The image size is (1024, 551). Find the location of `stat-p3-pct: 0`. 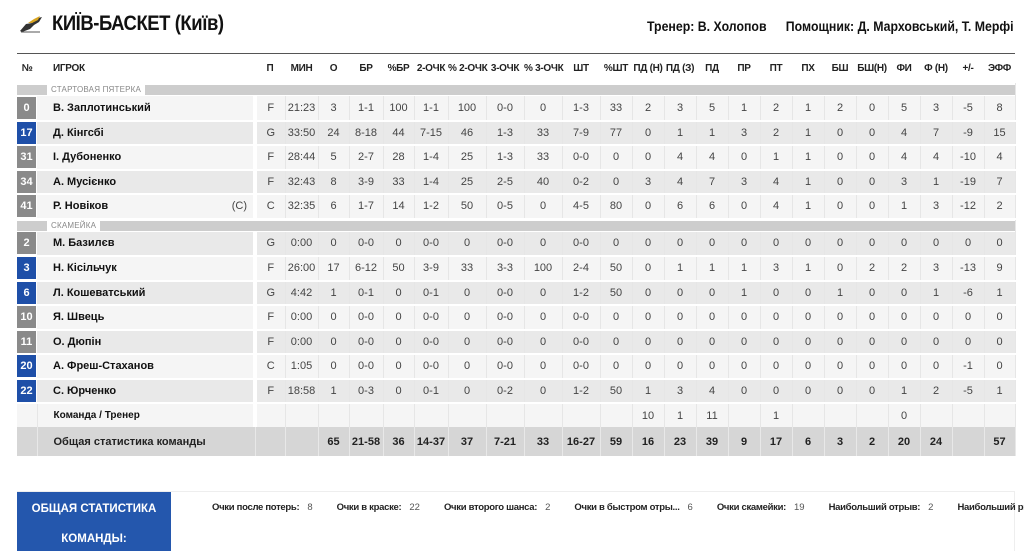

stat-p3-pct: 0 is located at coordinates (543, 109).